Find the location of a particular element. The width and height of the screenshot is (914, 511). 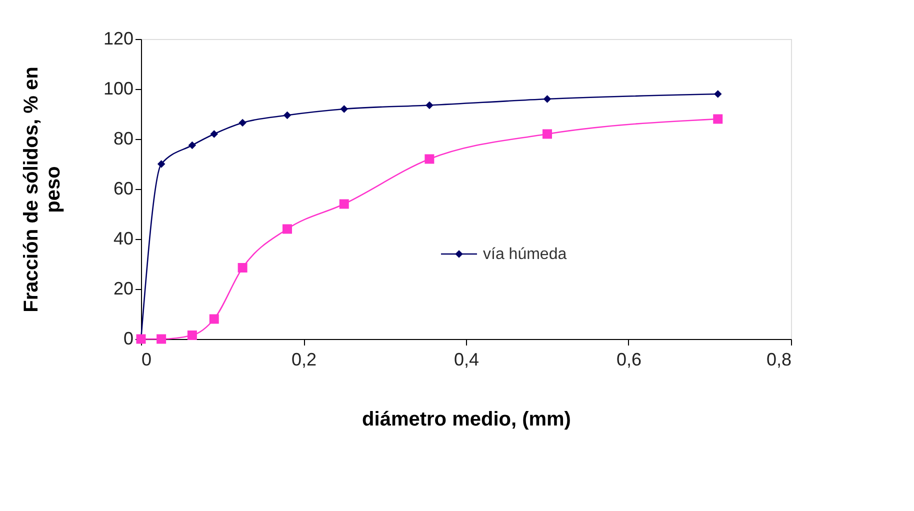

x-tick-label: 0,8 is located at coordinates (779, 360).